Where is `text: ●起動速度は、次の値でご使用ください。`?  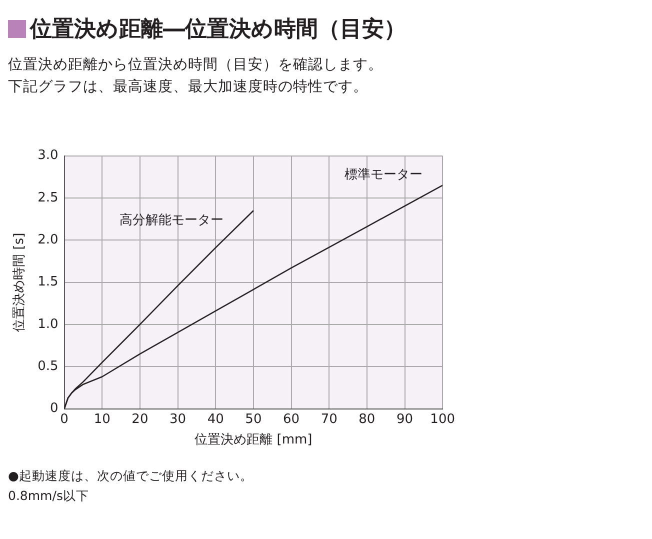 text: ●起動速度は、次の値でご使用ください。 is located at coordinates (131, 476).